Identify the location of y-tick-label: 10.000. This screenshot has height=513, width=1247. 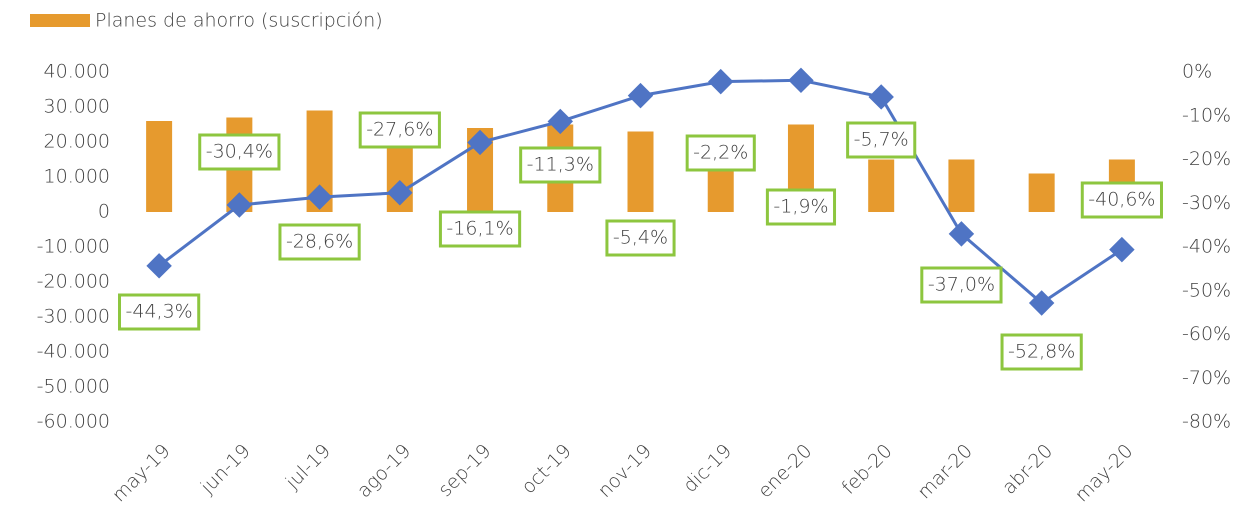
(77, 177).